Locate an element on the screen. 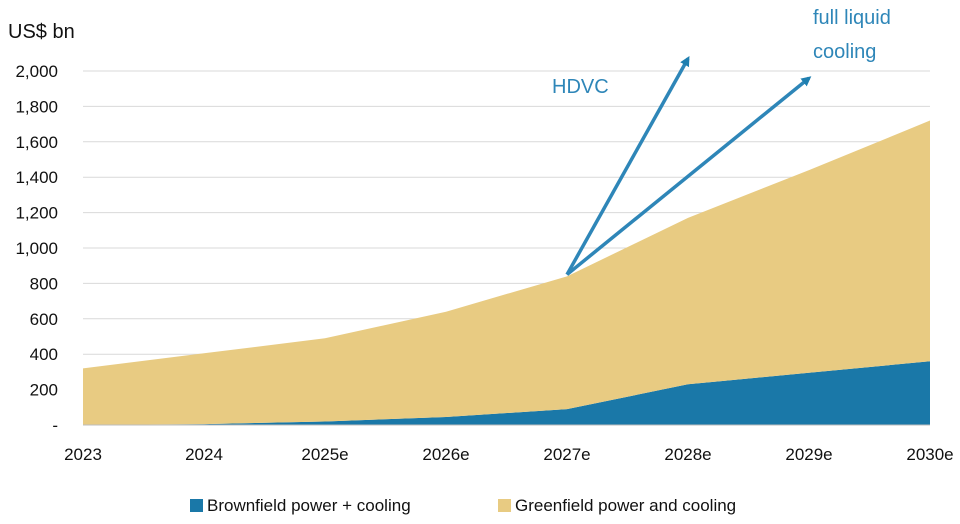  hdvc-label: HDVC is located at coordinates (580, 87).